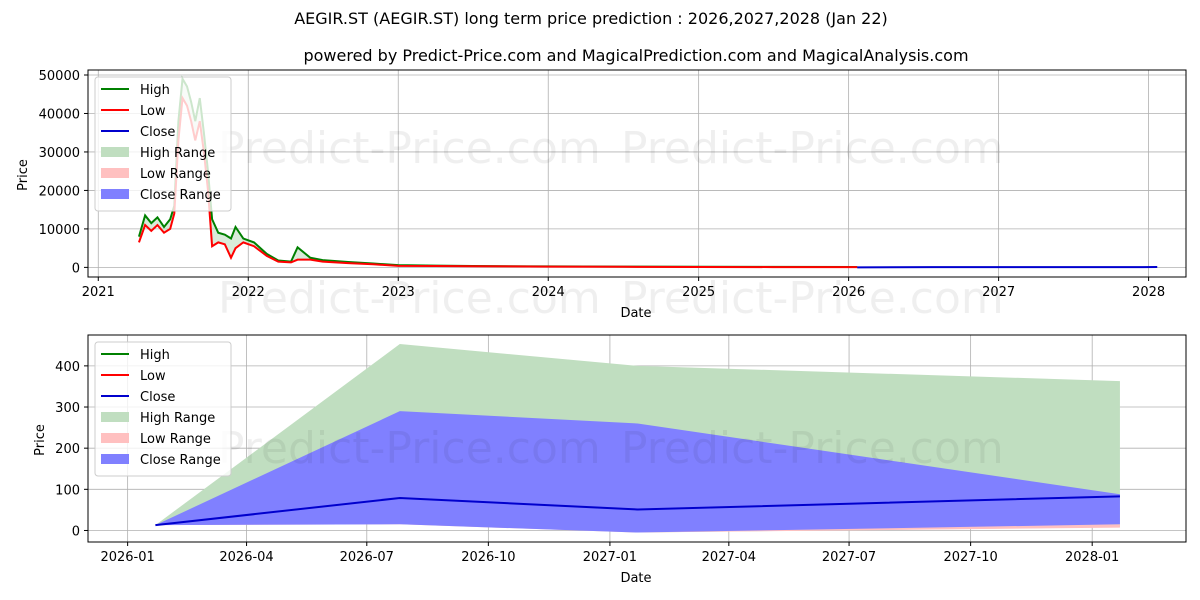  What do you see at coordinates (1148, 292) in the screenshot?
I see `x-tick-label: 2028` at bounding box center [1148, 292].